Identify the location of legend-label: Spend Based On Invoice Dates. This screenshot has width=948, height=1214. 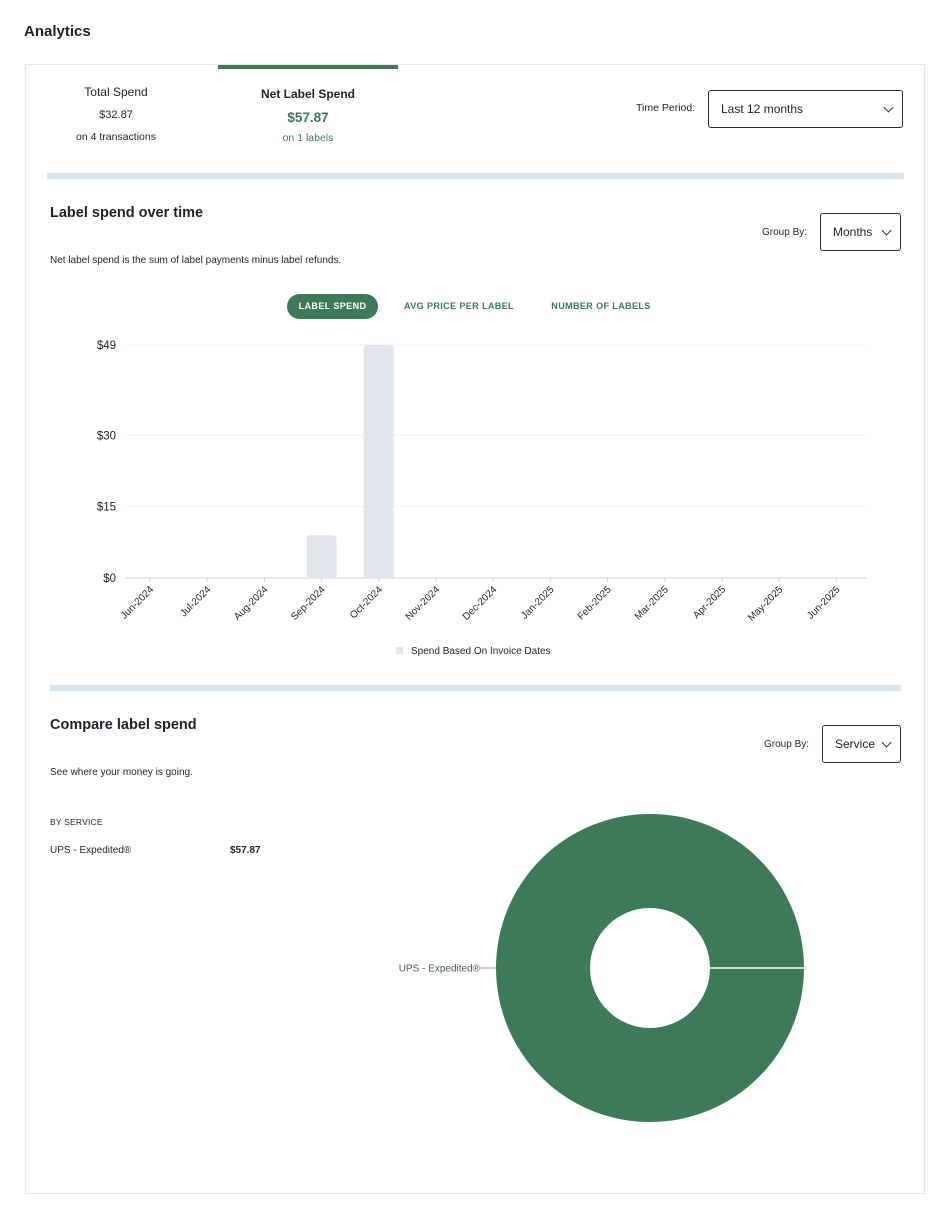
(481, 651).